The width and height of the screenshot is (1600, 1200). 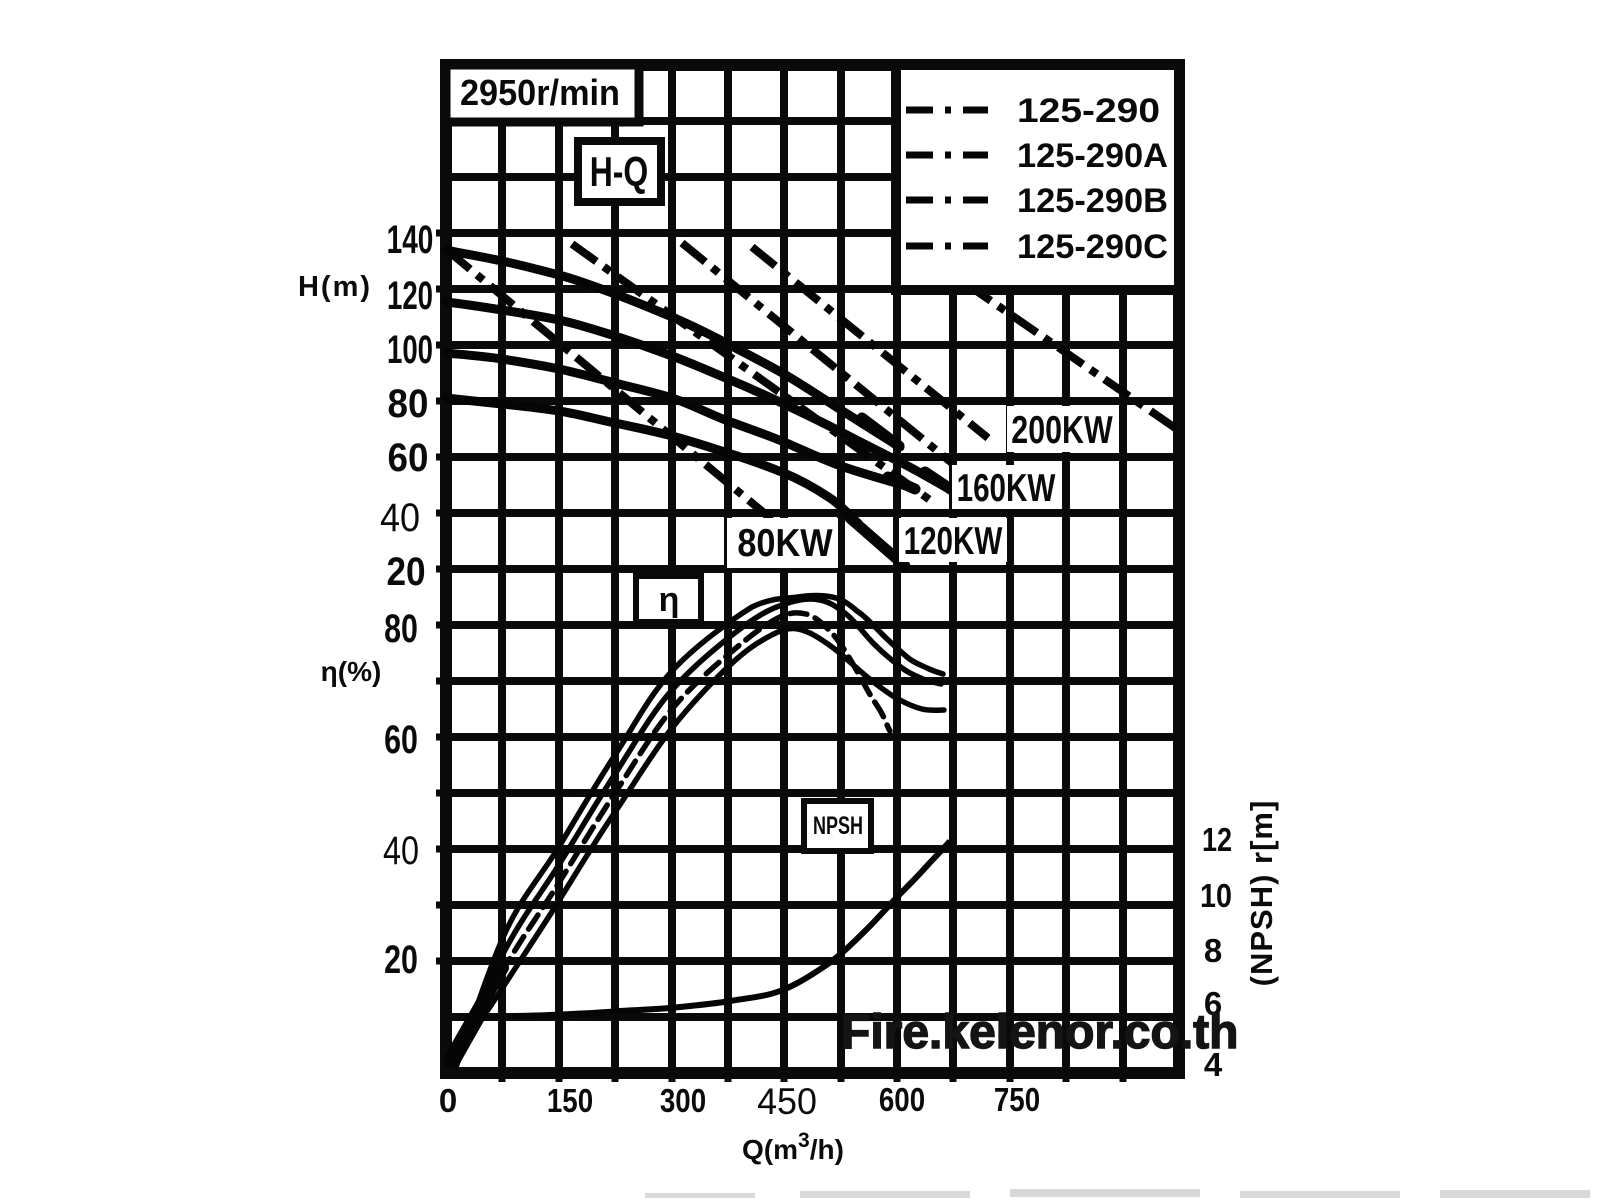 What do you see at coordinates (787, 1102) in the screenshot?
I see `svg-text: 450` at bounding box center [787, 1102].